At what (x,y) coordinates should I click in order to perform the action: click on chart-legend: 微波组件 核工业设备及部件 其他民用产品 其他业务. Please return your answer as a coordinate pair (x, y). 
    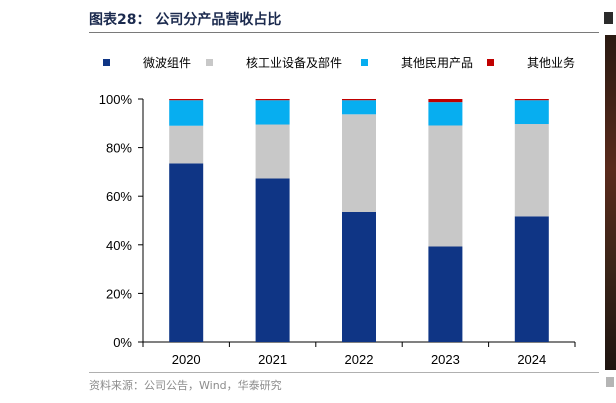
    Looking at the image, I should click on (339, 62).